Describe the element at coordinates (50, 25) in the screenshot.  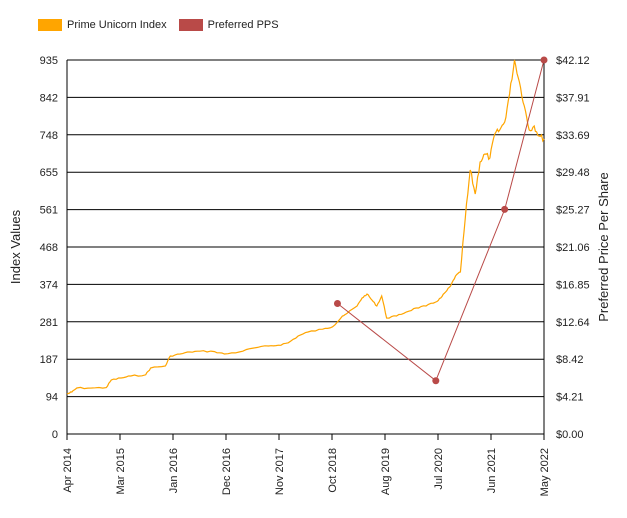
I see `legend-swatch-index` at that location.